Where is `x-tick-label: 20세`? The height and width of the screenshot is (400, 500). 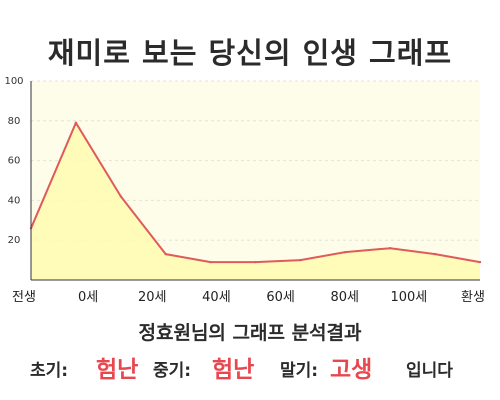 x-tick-label: 20세 is located at coordinates (152, 297).